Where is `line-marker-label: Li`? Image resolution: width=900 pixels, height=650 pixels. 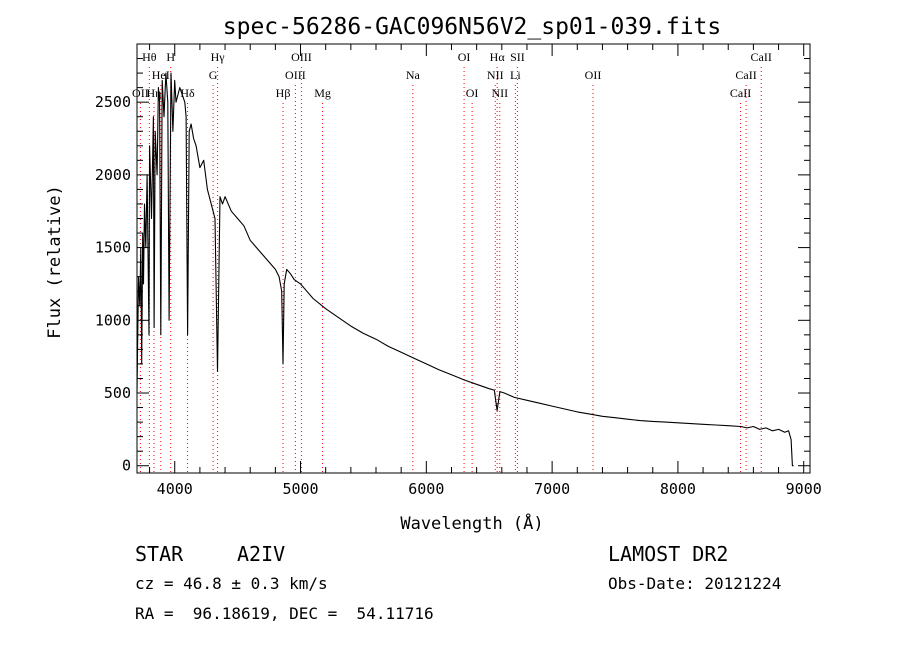
line-marker-label: Li is located at coordinates (515, 75).